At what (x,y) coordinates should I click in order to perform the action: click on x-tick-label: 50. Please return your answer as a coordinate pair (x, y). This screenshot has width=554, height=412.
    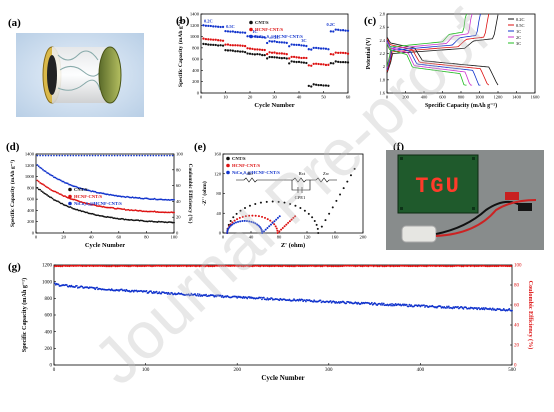
    Looking at the image, I should click on (323, 97).